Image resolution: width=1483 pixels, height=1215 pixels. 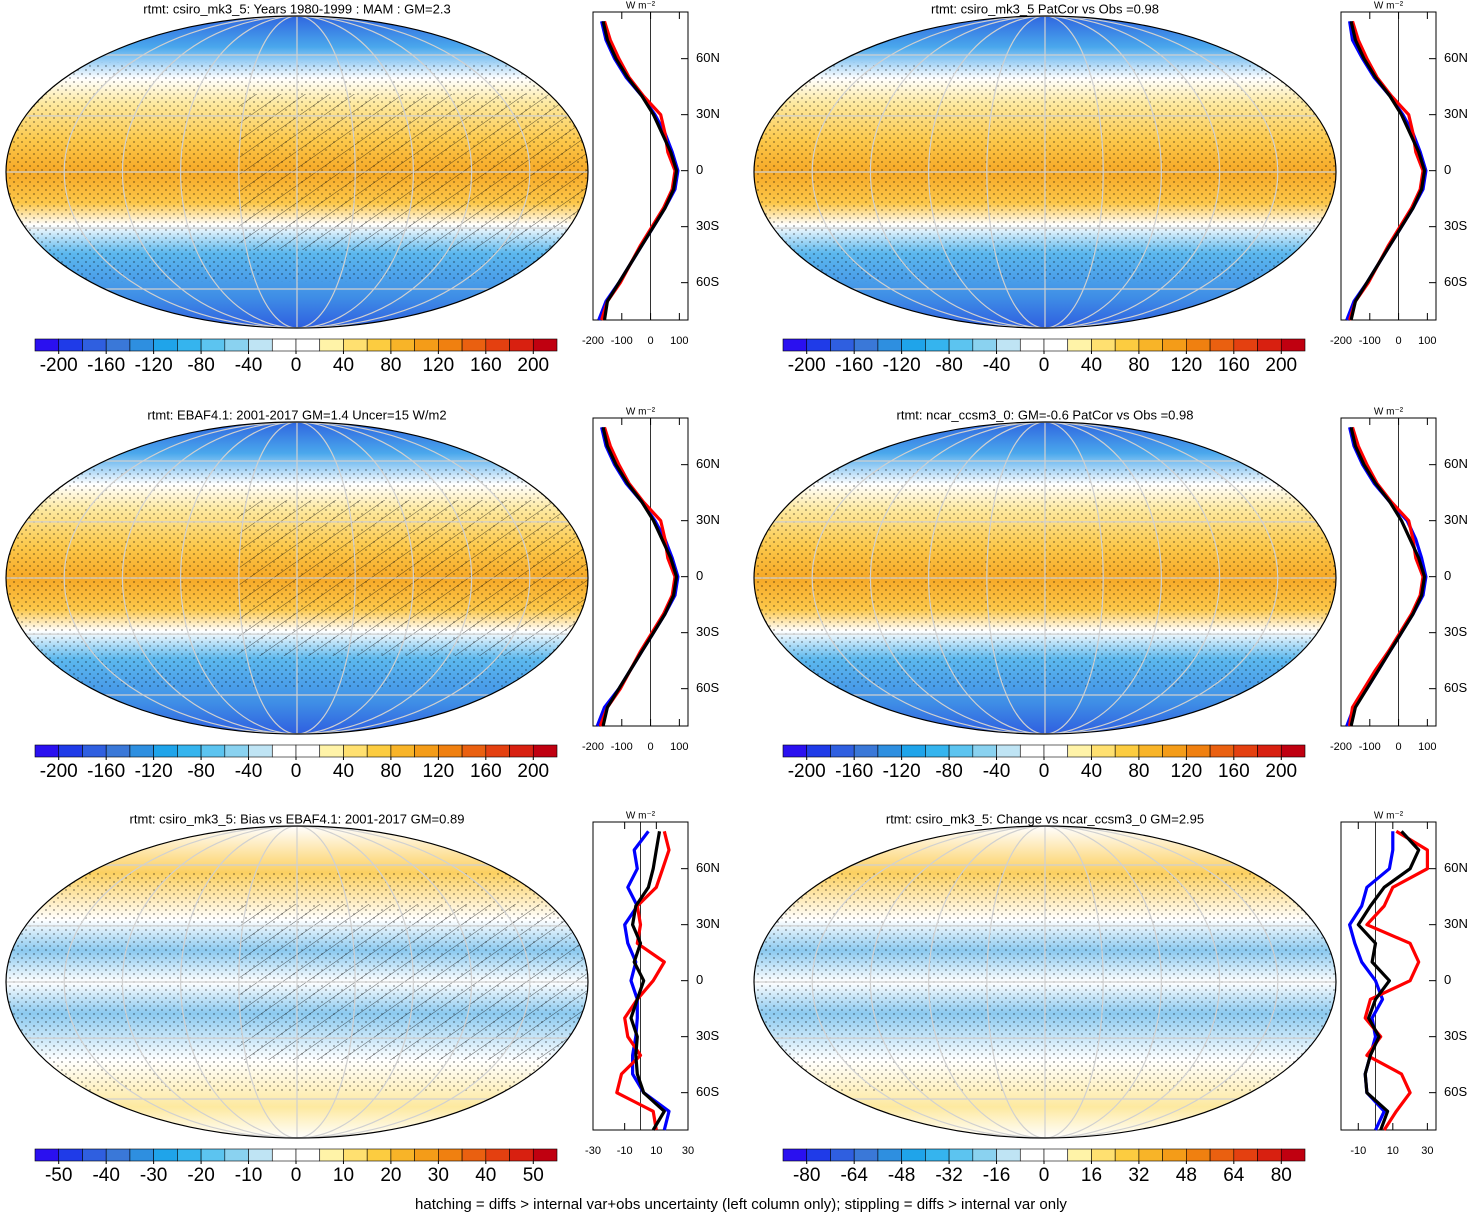 What do you see at coordinates (1370, 747) in the screenshot?
I see `x-tick-label: -100` at bounding box center [1370, 747].